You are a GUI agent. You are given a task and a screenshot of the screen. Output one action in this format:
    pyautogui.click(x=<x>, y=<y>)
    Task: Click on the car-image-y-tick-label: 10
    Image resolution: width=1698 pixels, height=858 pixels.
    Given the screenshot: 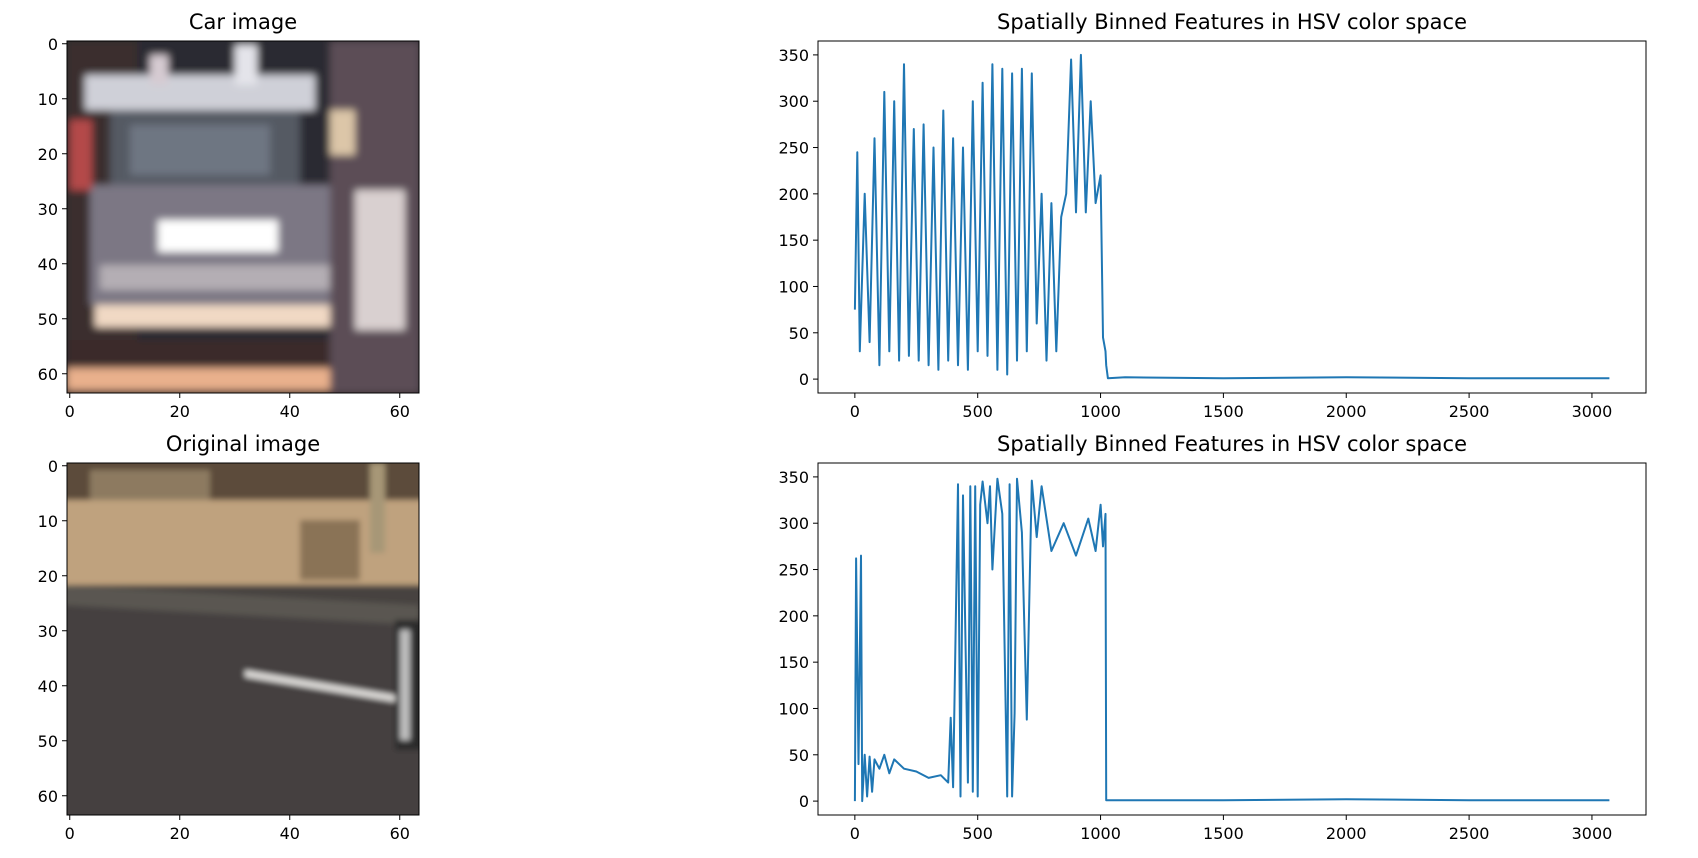 What is the action you would take?
    pyautogui.click(x=48, y=99)
    